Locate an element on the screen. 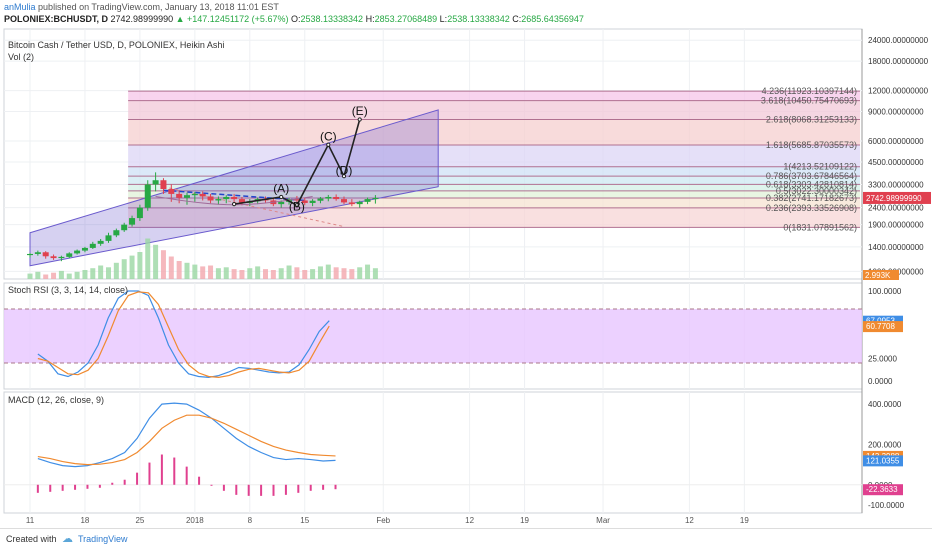 This screenshot has width=932, height=551. x-axis-label: 15 is located at coordinates (304, 520).